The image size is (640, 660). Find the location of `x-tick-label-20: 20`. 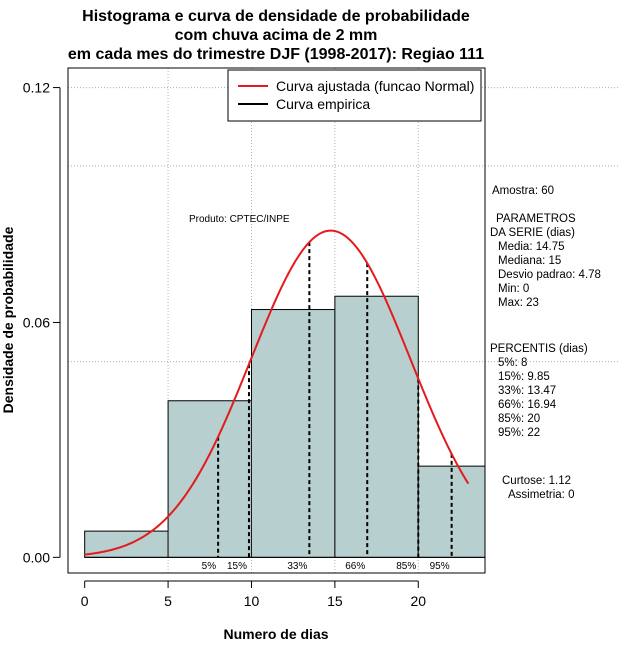

x-tick-label-20: 20 is located at coordinates (418, 601).